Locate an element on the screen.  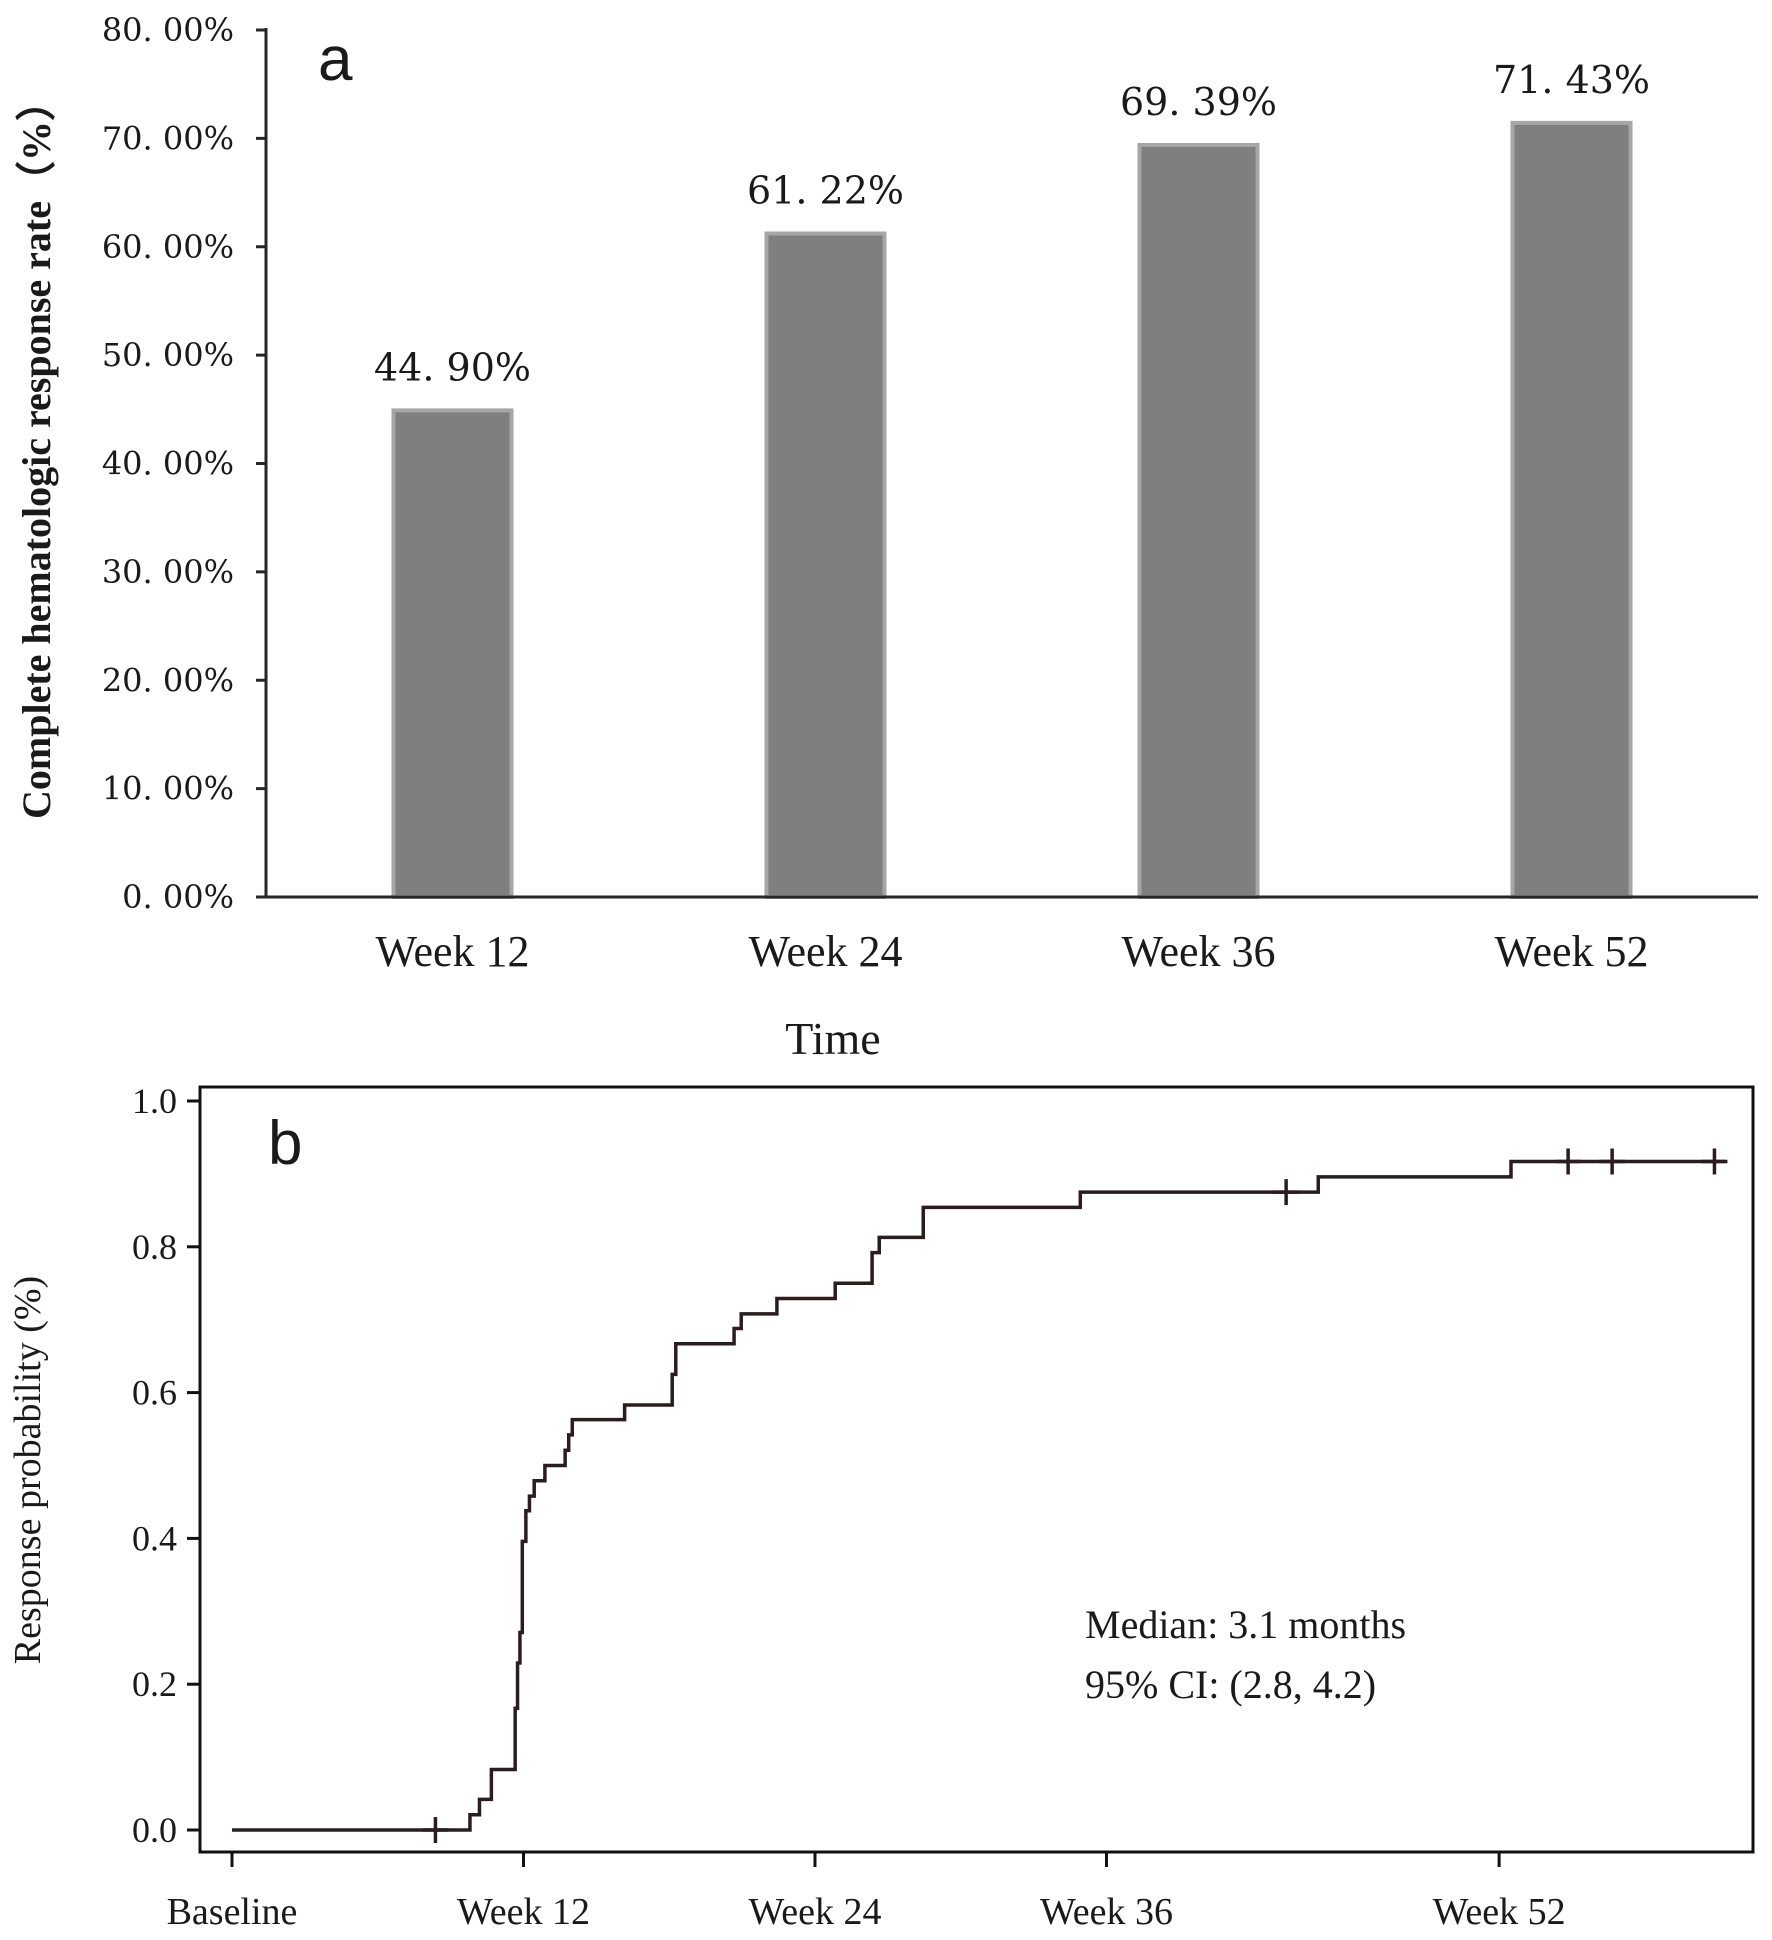
bar-value-label: 61. 22% is located at coordinates (825, 191).